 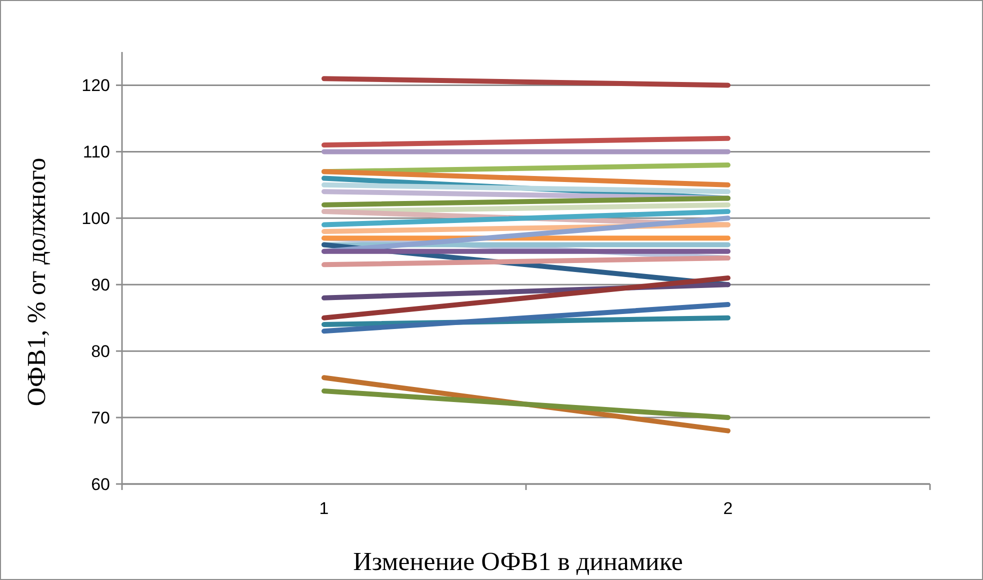 What do you see at coordinates (100, 285) in the screenshot?
I see `y-tick-label: 90` at bounding box center [100, 285].